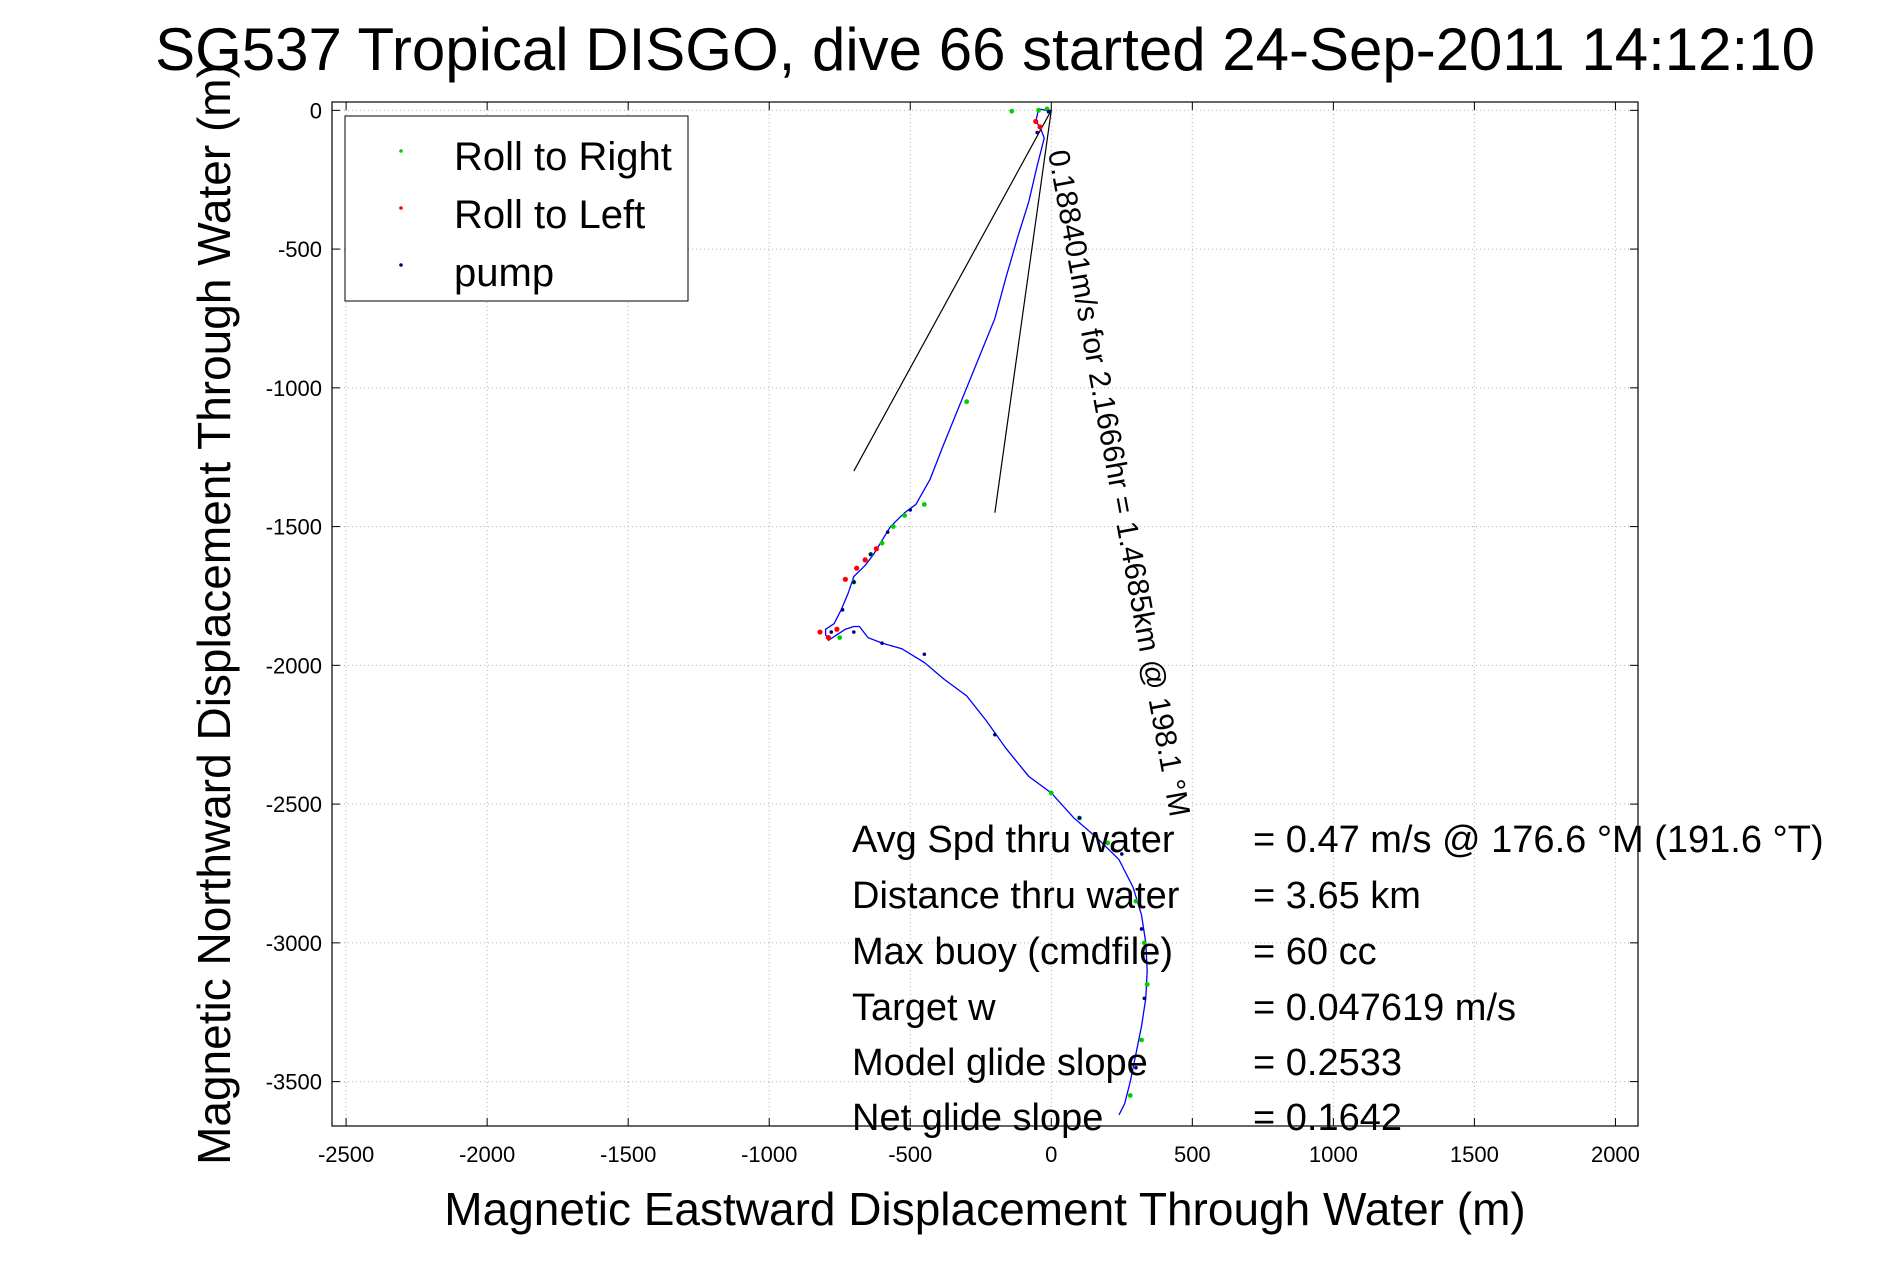  I want to click on legend: Roll to Right Roll to Left pump, so click(516, 208).